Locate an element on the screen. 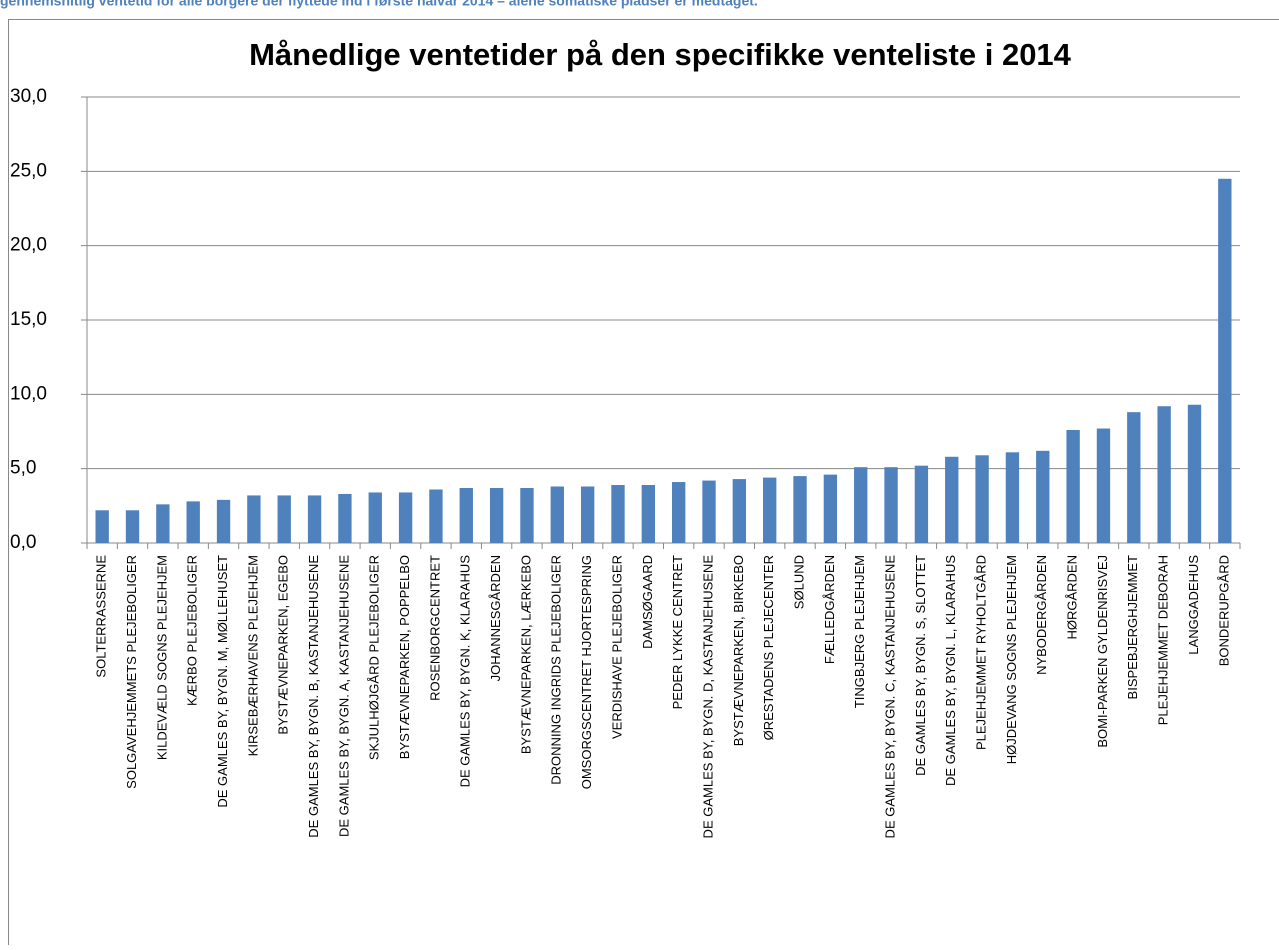  y-tick-label: 5,0 is located at coordinates (23, 468).